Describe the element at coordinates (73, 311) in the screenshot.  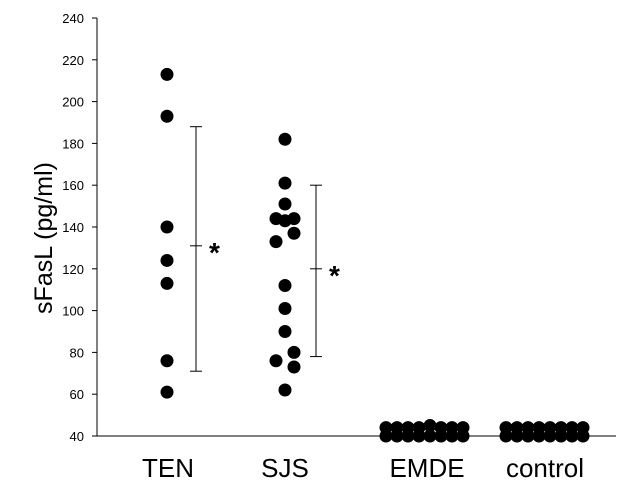
I see `y-tick-label: 100` at that location.